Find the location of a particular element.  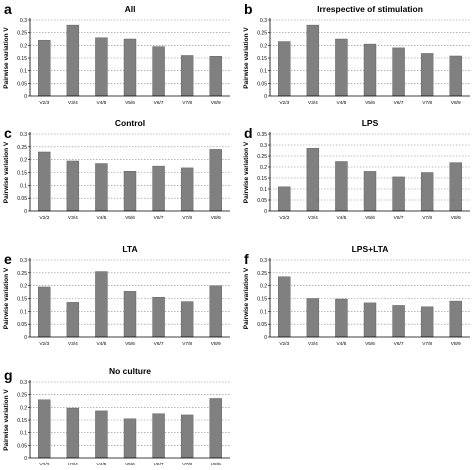

chart-title: Irrespective of stimulation is located at coordinates (370, 9).